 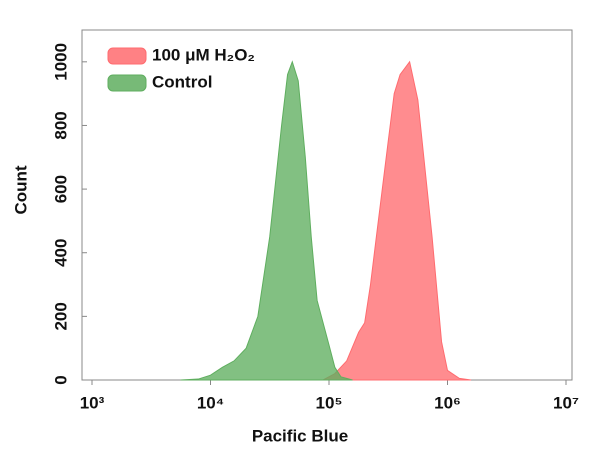 What do you see at coordinates (20, 189) in the screenshot?
I see `y-axis-title: Count` at bounding box center [20, 189].